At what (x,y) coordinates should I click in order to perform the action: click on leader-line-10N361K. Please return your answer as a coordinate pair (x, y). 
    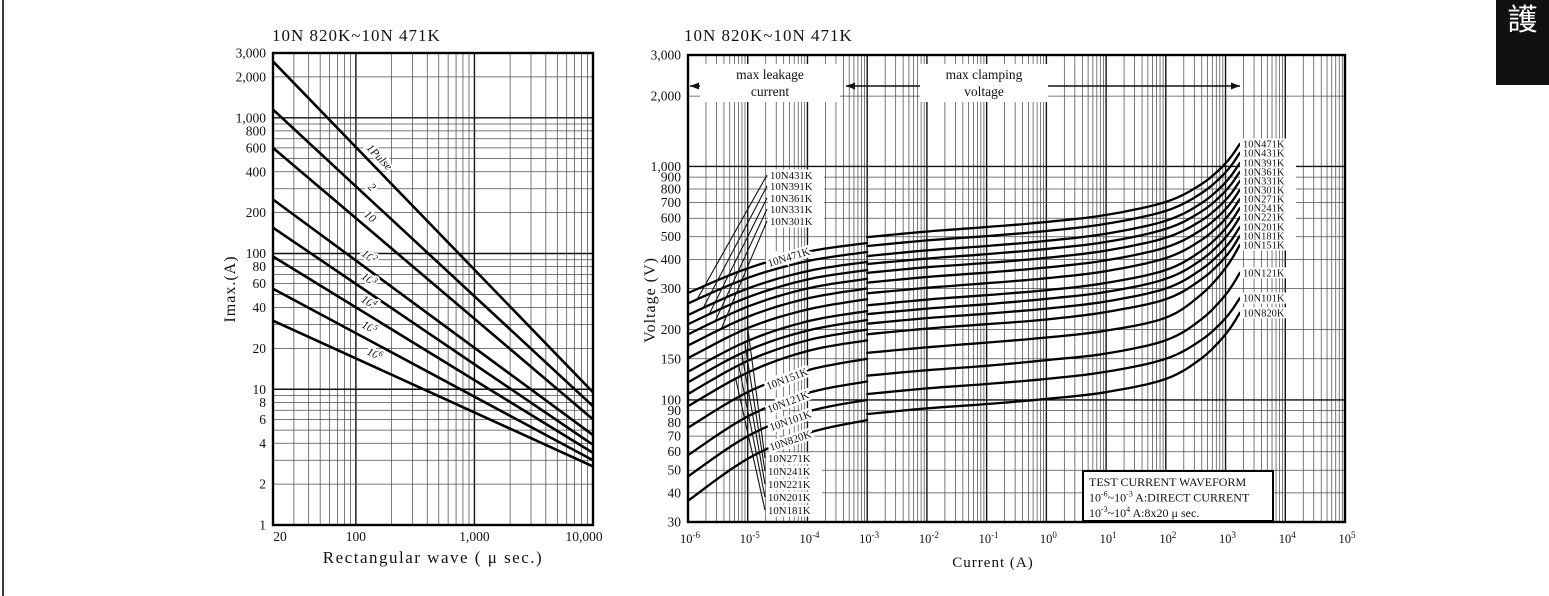
    Looking at the image, I should click on (738, 256).